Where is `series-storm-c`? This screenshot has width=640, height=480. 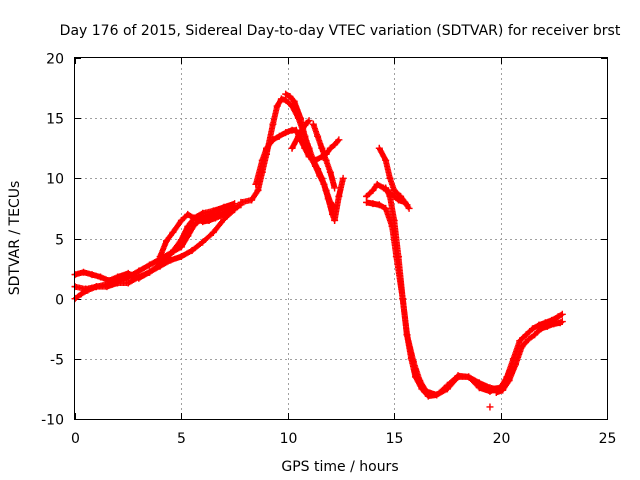
series-storm-c is located at coordinates (434, 298).